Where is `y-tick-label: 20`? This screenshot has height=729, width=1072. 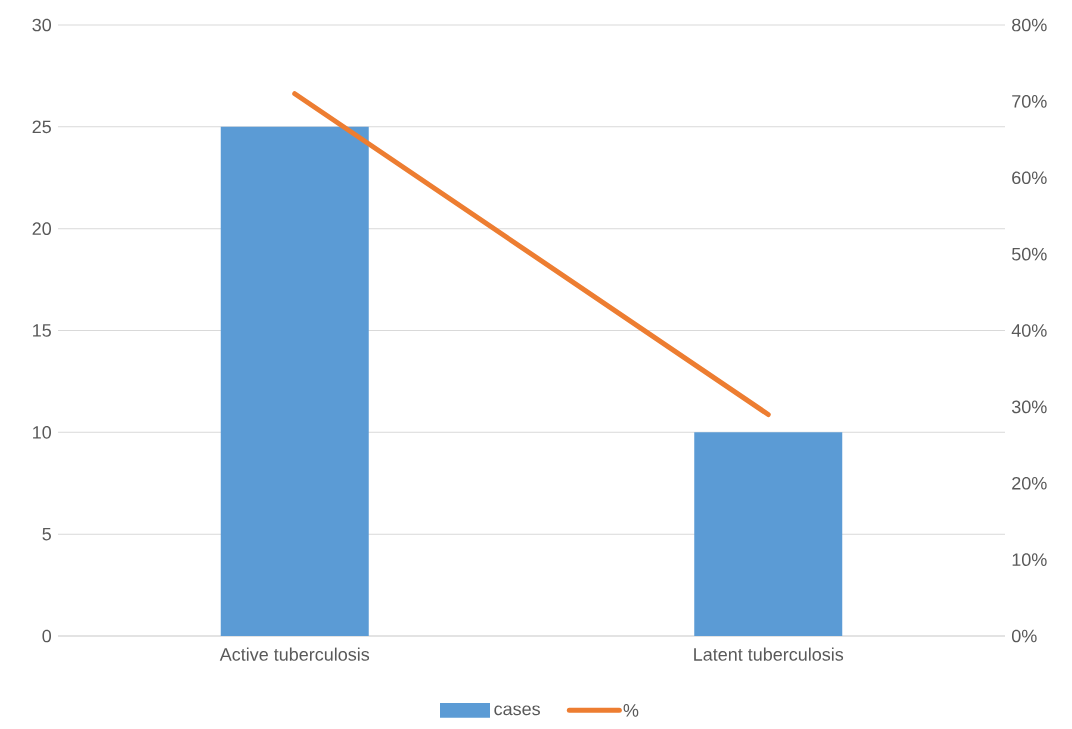
y-tick-label: 20 is located at coordinates (42, 229).